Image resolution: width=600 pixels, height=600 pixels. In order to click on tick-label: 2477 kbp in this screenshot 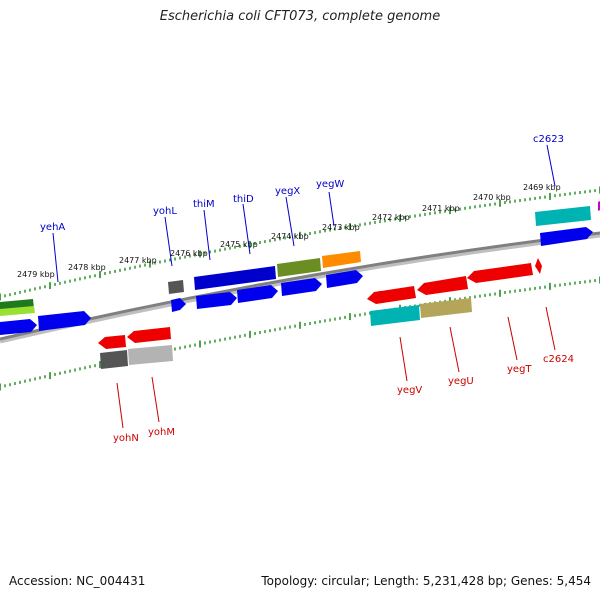, I will do `click(138, 260)`.